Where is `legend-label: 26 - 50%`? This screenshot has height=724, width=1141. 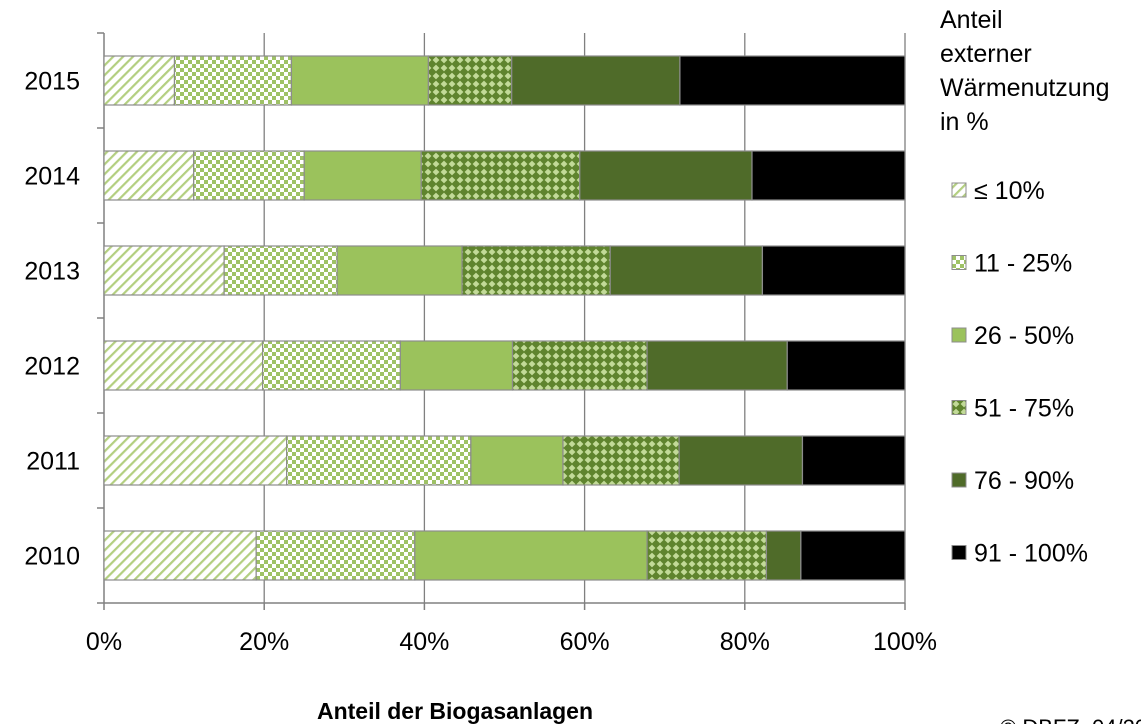 legend-label: 26 - 50% is located at coordinates (1024, 336).